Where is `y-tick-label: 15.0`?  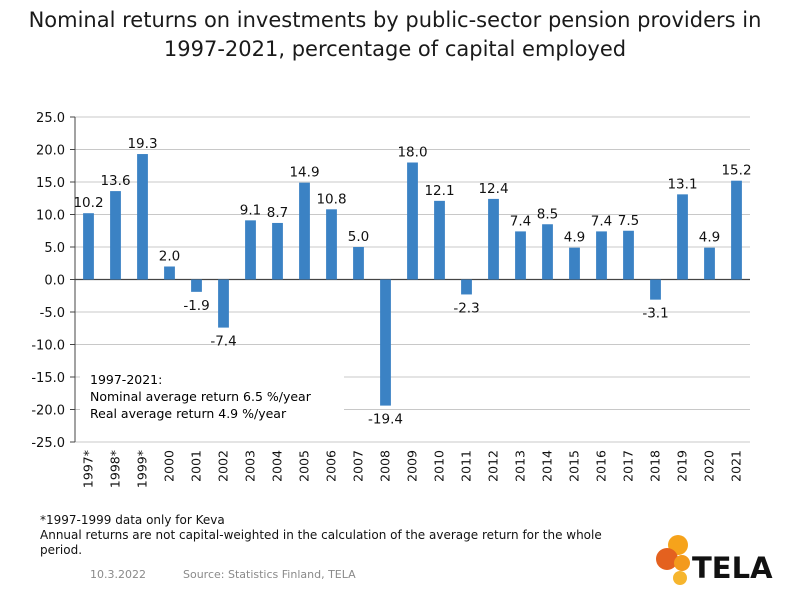
y-tick-label: 15.0 is located at coordinates (50, 183).